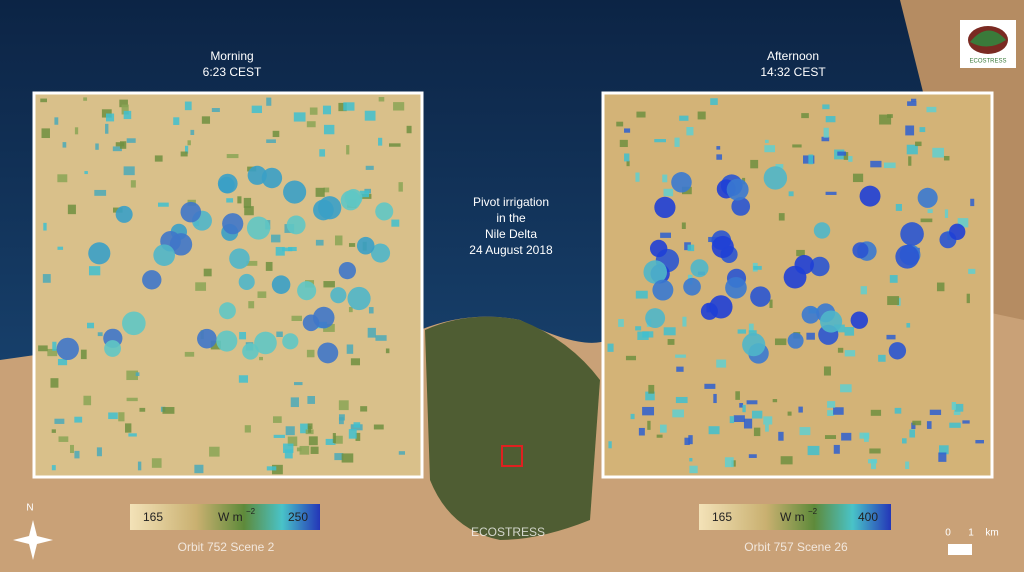 Image resolution: width=1024 pixels, height=572 pixels. I want to click on logo-text: ECOSTRESS, so click(987, 62).